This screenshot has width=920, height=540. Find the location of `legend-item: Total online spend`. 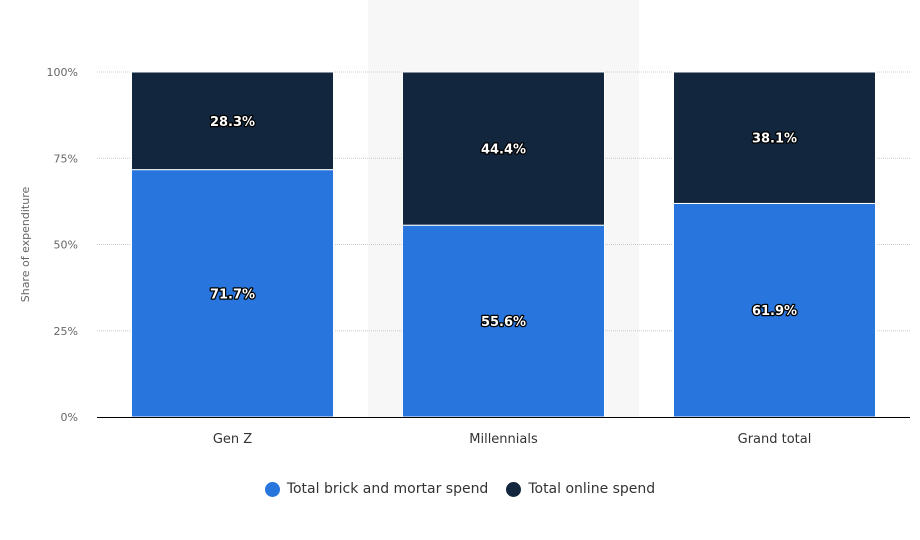

legend-item: Total online spend is located at coordinates (580, 489).